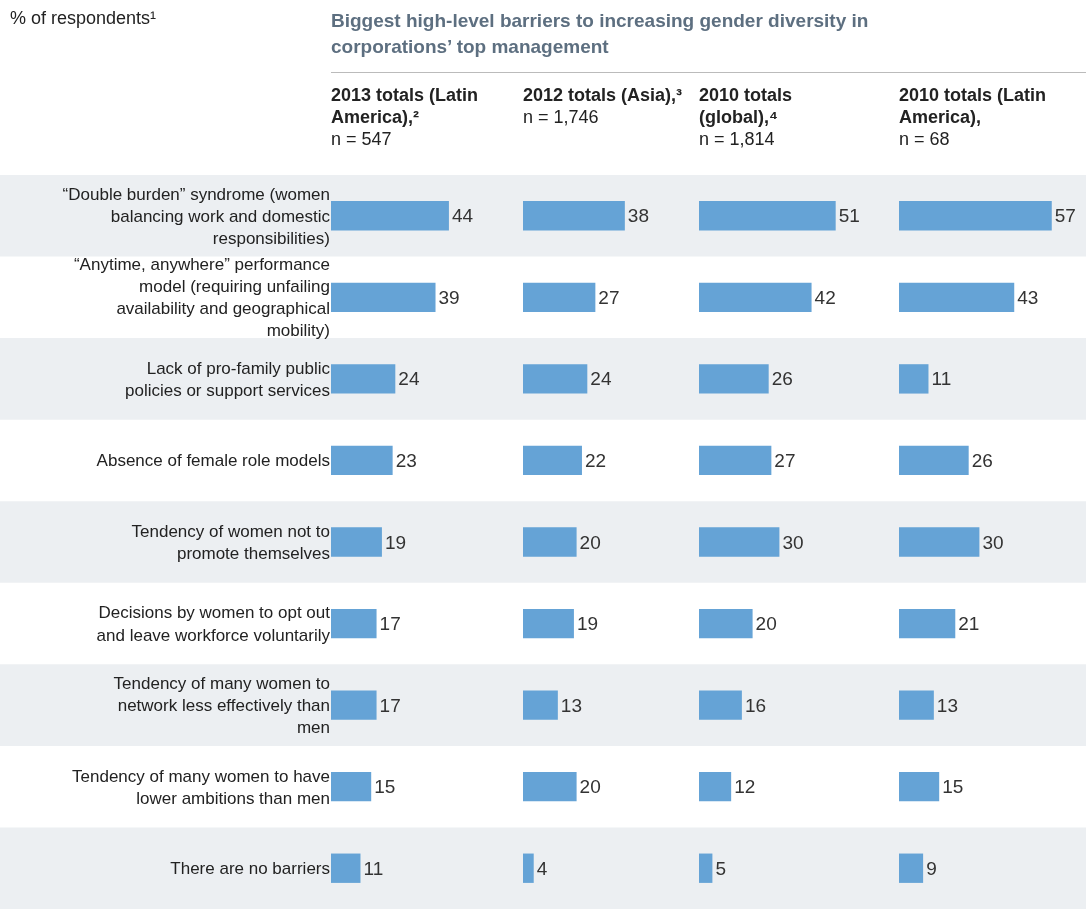  I want to click on chart-subtitle: n = 68, so click(924, 139).